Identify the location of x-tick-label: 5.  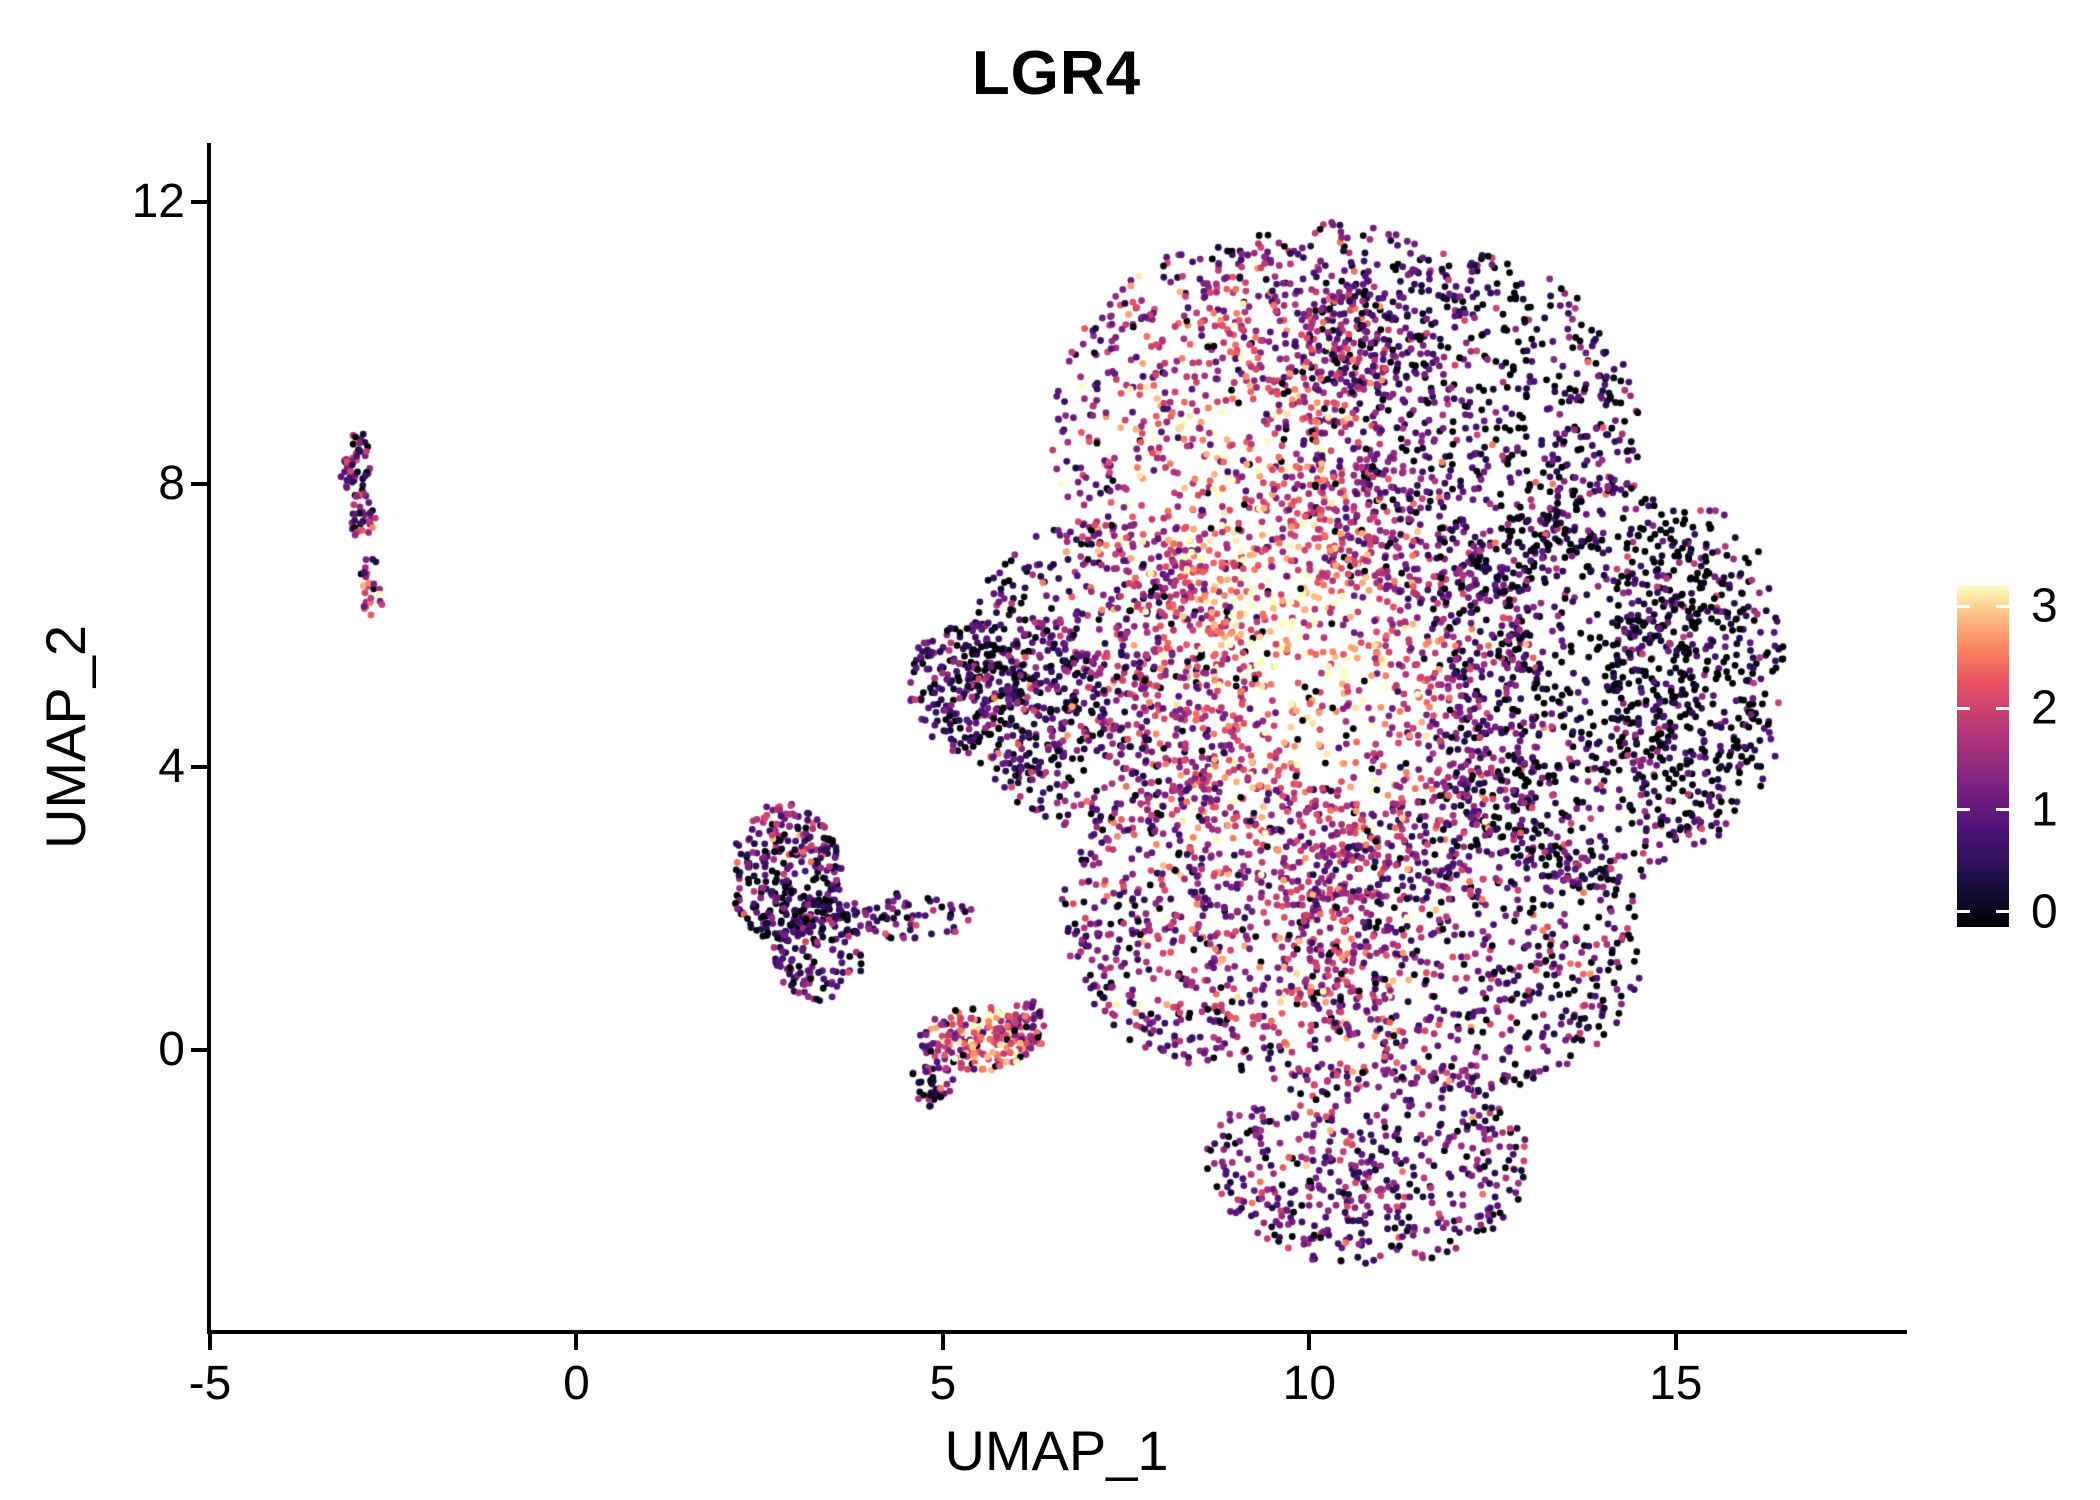
(943, 1383).